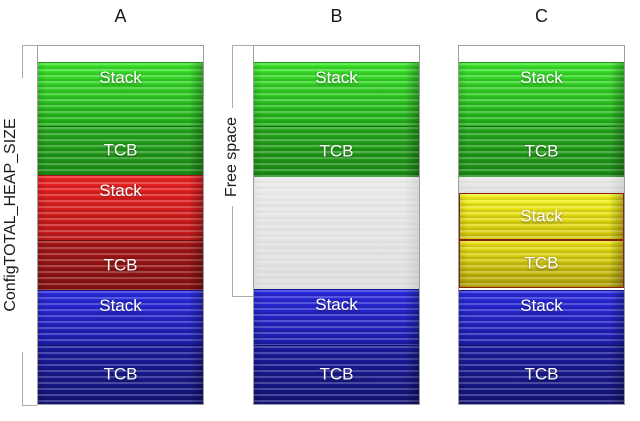  I want to click on task2-new-stack-label: Stack, so click(541, 216).